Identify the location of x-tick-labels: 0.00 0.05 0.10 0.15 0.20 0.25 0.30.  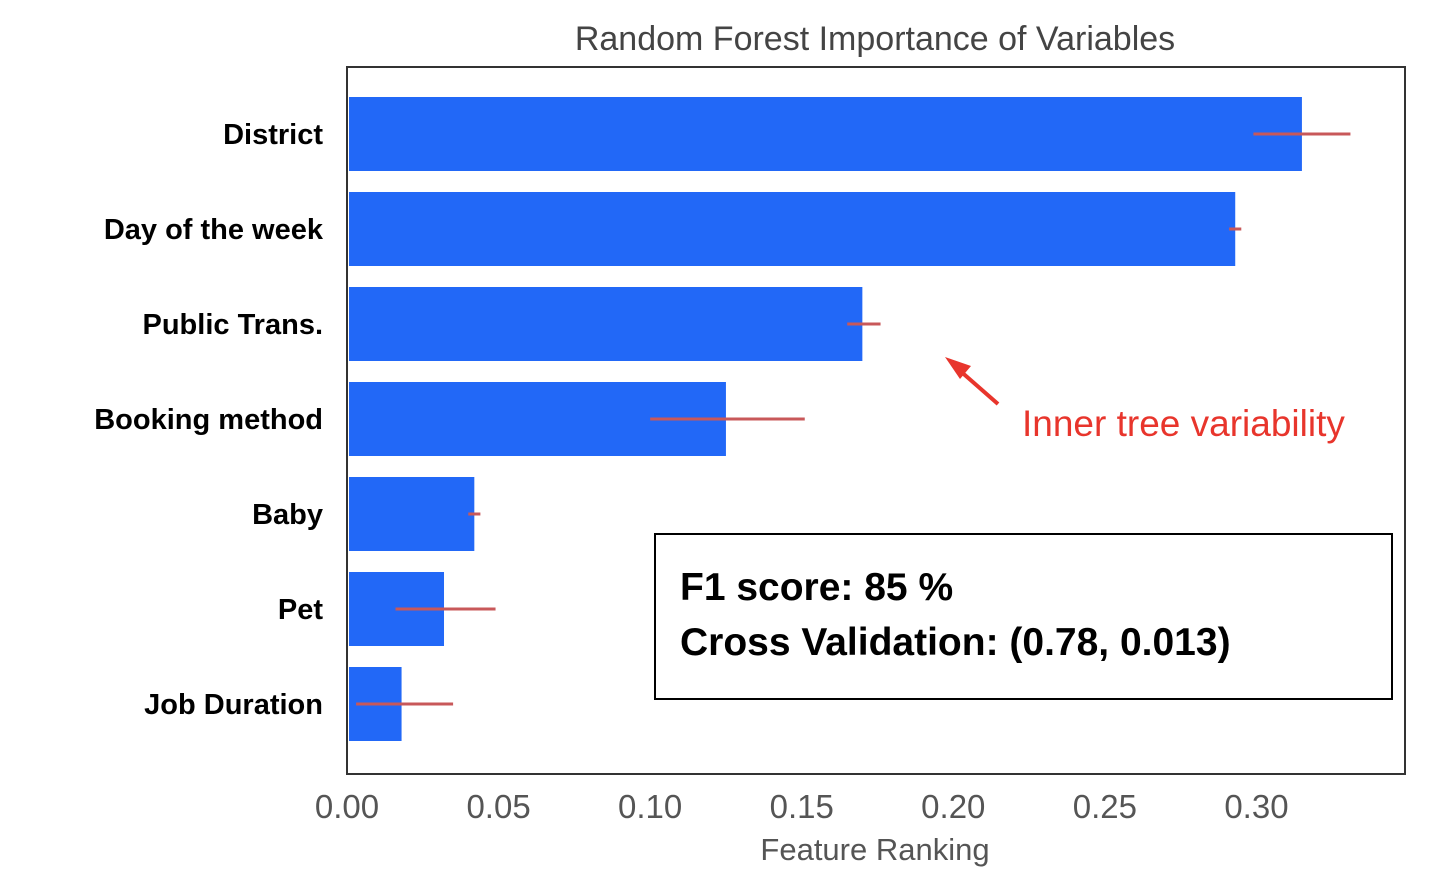
(802, 806).